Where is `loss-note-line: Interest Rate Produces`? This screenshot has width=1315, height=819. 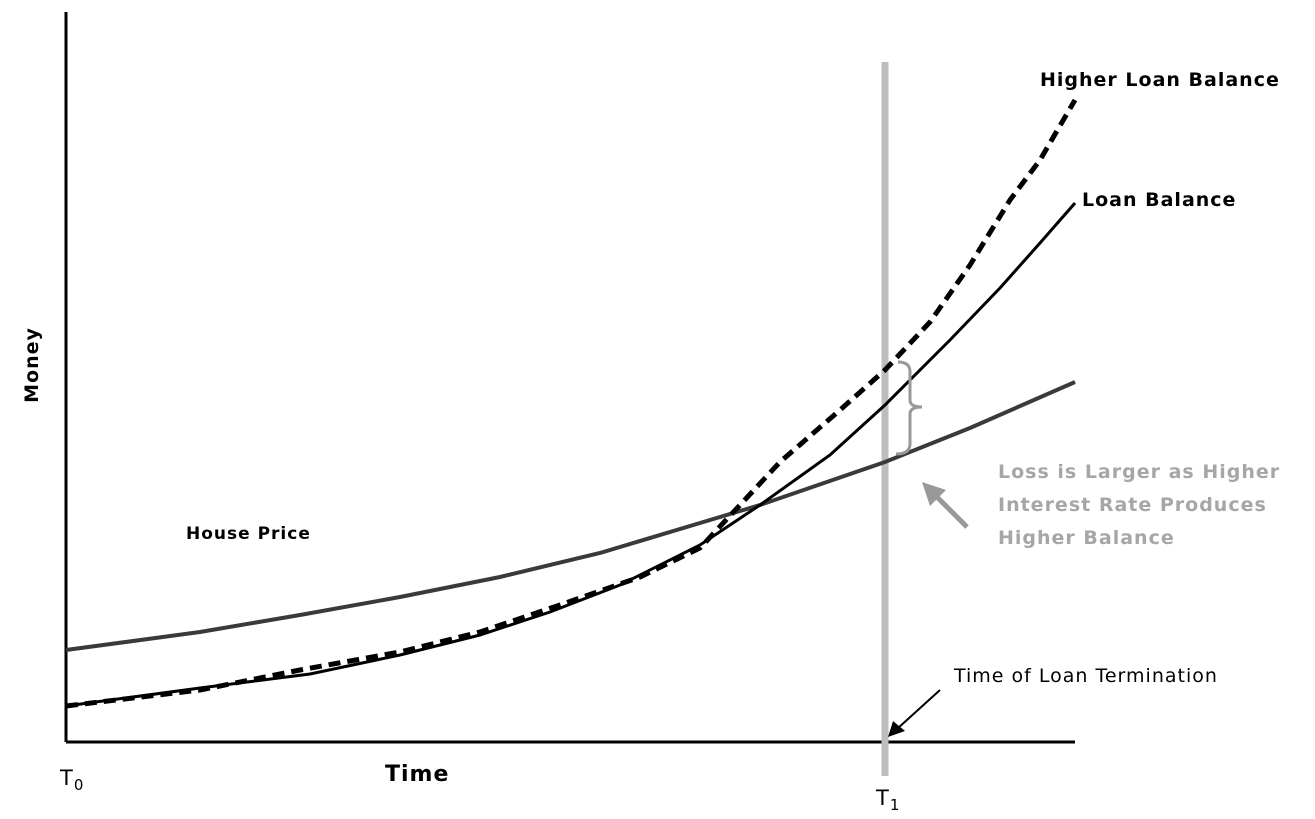 loss-note-line: Interest Rate Produces is located at coordinates (1132, 505).